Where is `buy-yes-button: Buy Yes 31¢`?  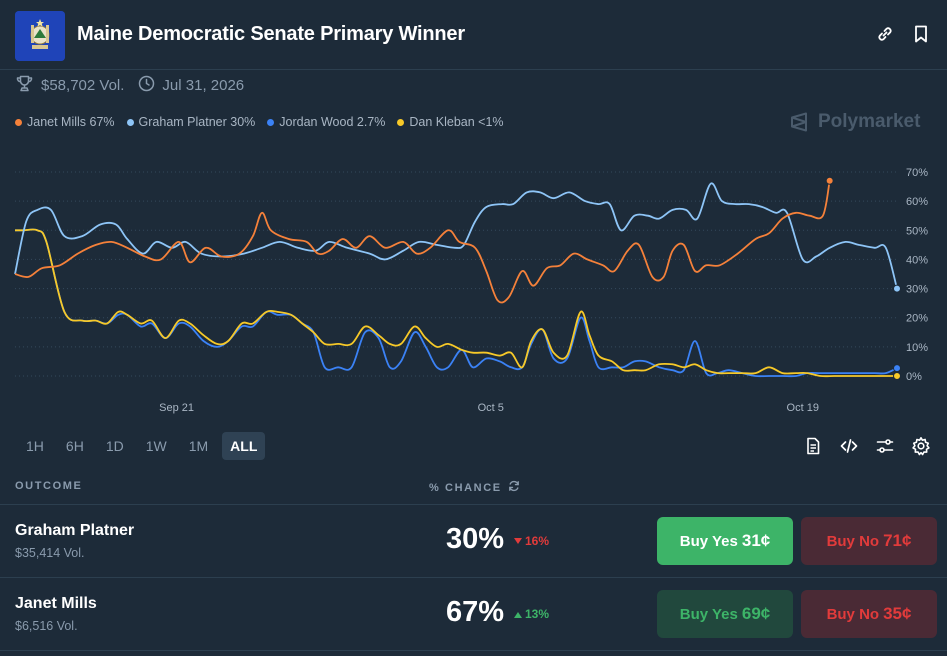
buy-yes-button: Buy Yes 31¢ is located at coordinates (725, 541).